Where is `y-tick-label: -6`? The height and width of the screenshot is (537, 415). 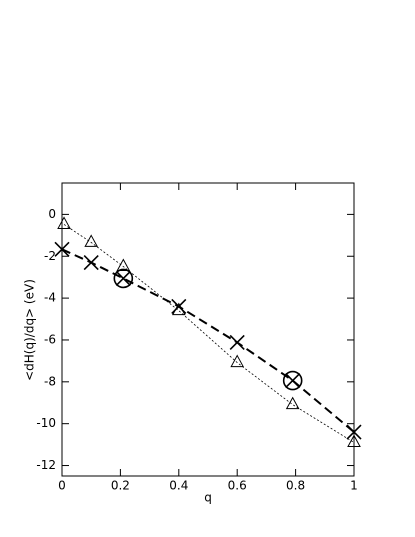
y-tick-label: -6 is located at coordinates (50, 339).